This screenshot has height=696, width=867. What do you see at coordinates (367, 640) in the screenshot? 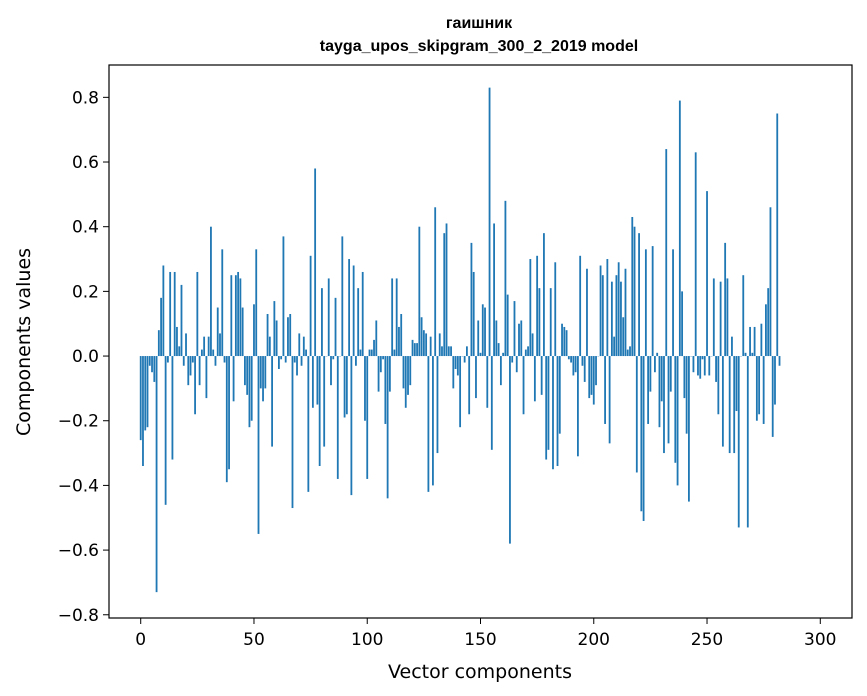
I see `x-tick-label: 100` at bounding box center [367, 640].